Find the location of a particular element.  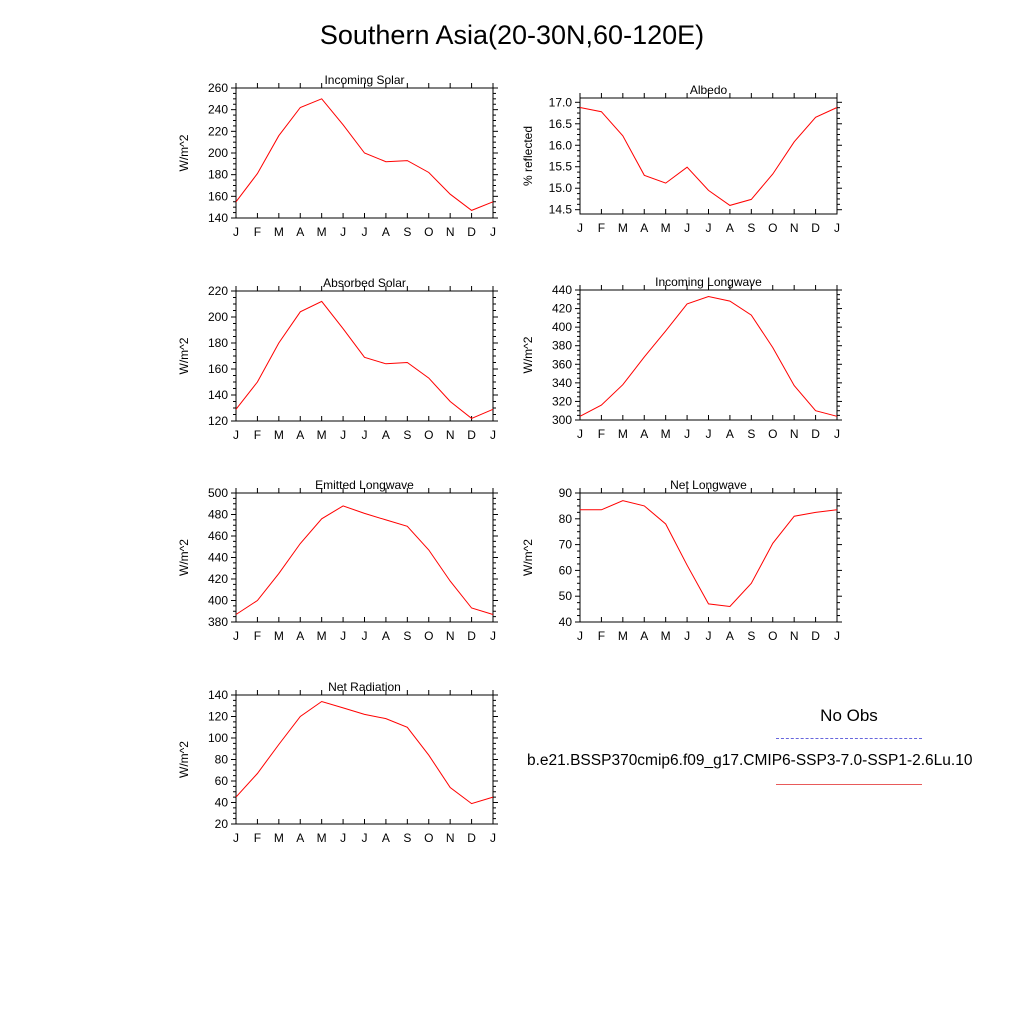

y-tick-label: 400 is located at coordinates (562, 327).